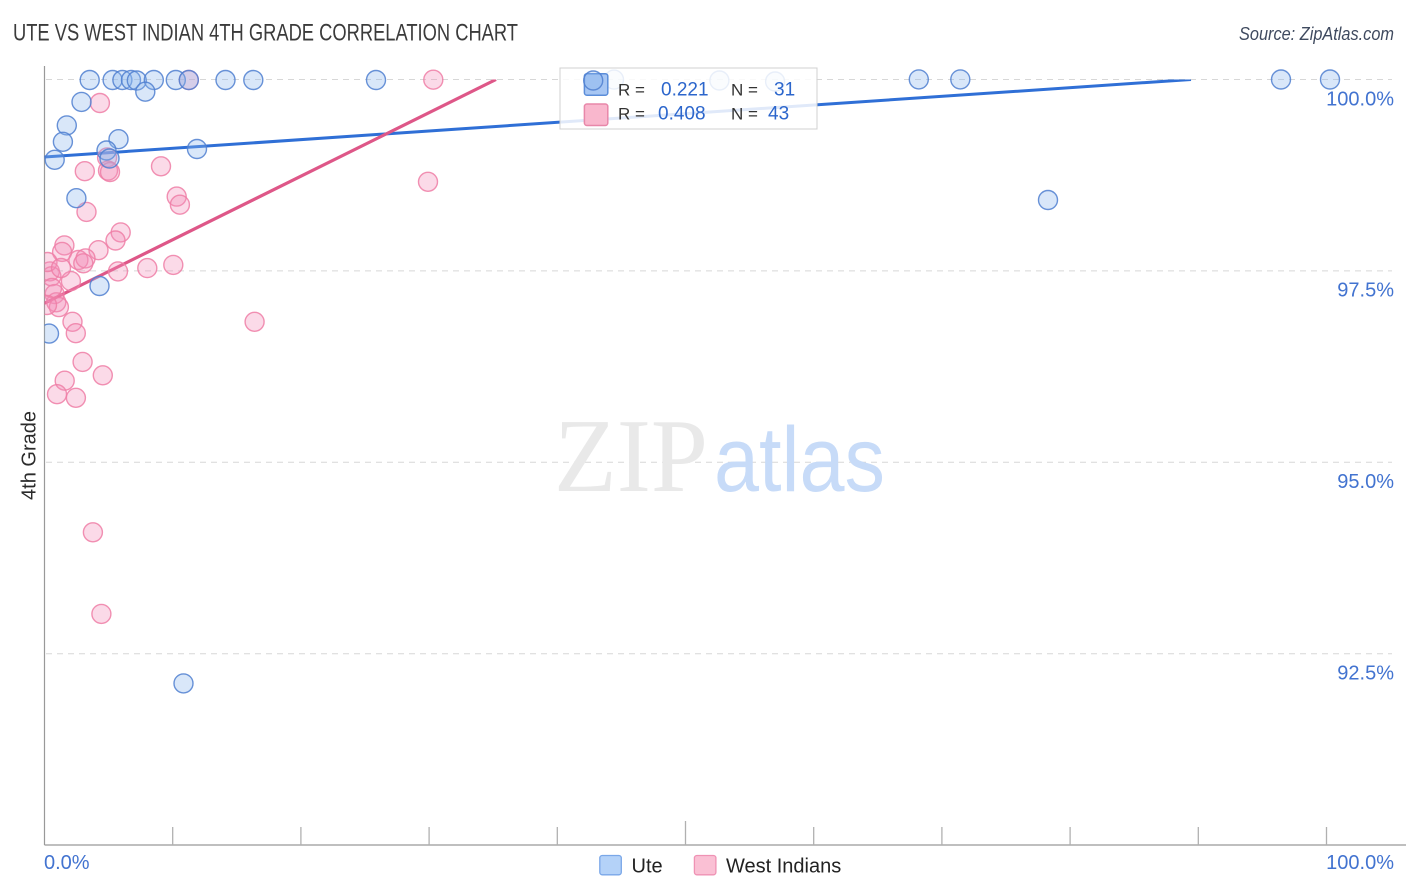 The width and height of the screenshot is (1406, 892). What do you see at coordinates (631, 455) in the screenshot?
I see `svg-text: ZIP` at bounding box center [631, 455].